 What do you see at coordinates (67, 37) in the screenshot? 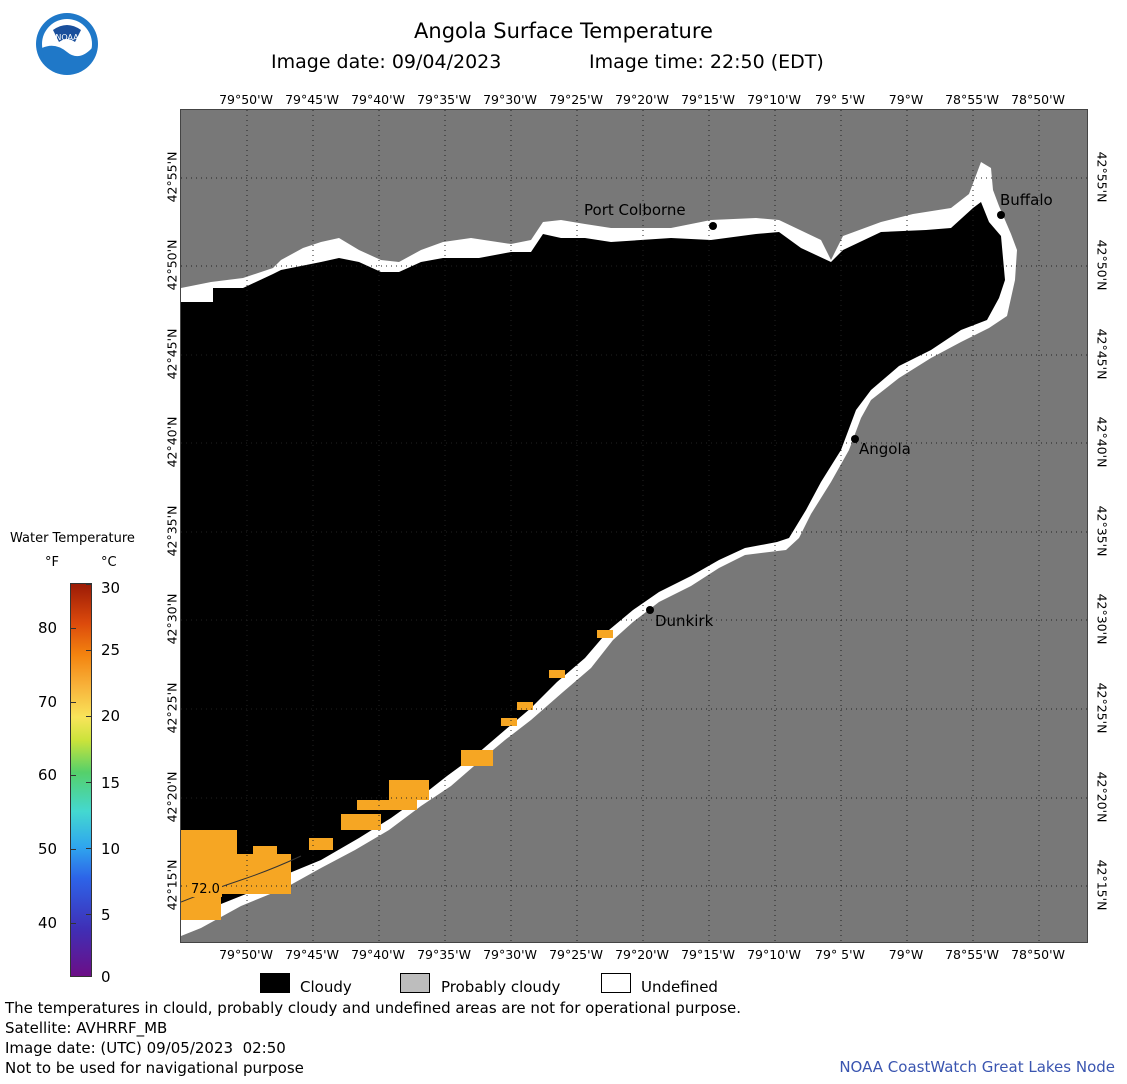
I see `logo-text: NOAA` at bounding box center [67, 37].